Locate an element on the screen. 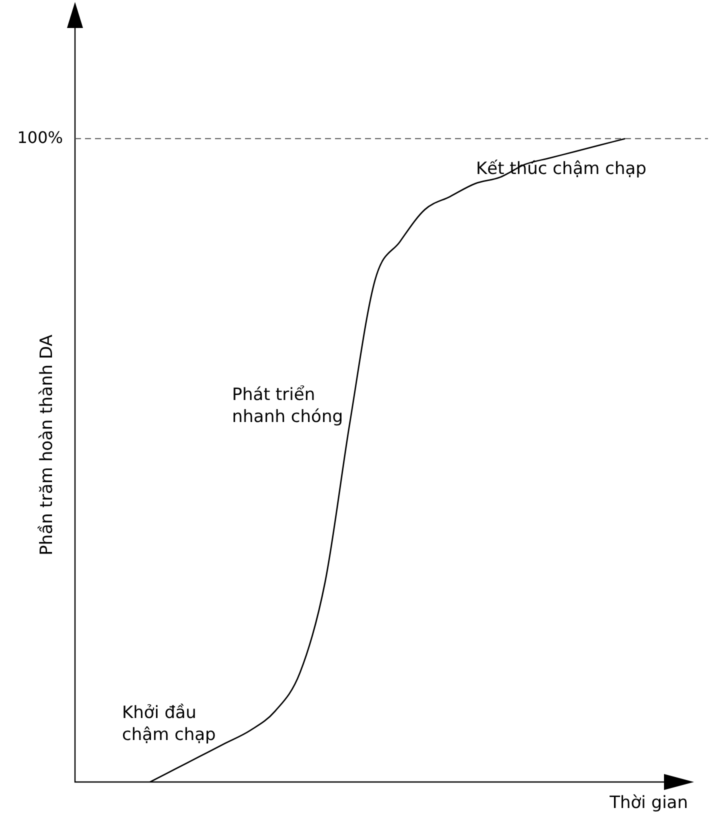  annotation: Khởi đầu chậm chạp is located at coordinates (169, 724).